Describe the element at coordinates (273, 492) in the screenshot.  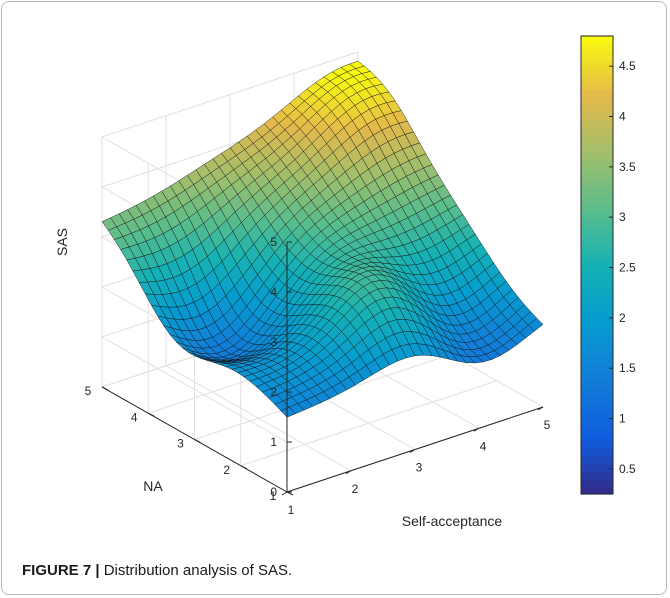
I see `z-tick-label: 0` at that location.